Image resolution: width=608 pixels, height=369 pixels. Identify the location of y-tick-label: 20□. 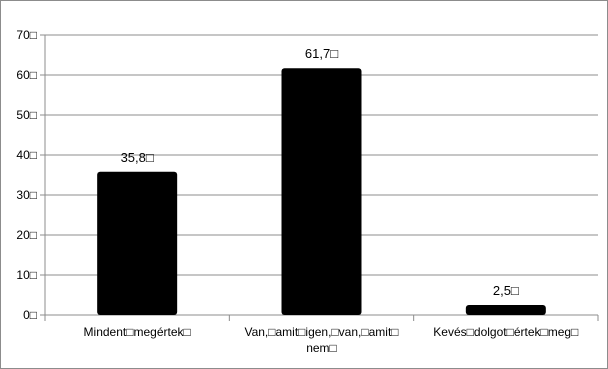
(26, 235).